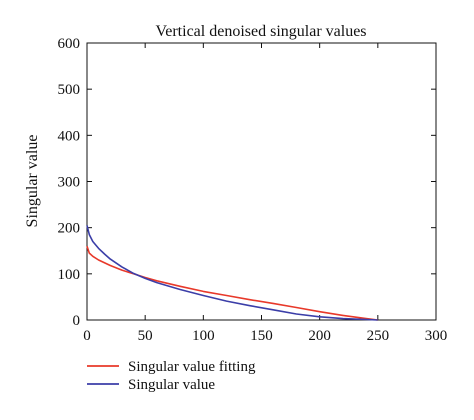 The width and height of the screenshot is (474, 420). I want to click on legend: Singular value fitting Singular value, so click(171, 376).